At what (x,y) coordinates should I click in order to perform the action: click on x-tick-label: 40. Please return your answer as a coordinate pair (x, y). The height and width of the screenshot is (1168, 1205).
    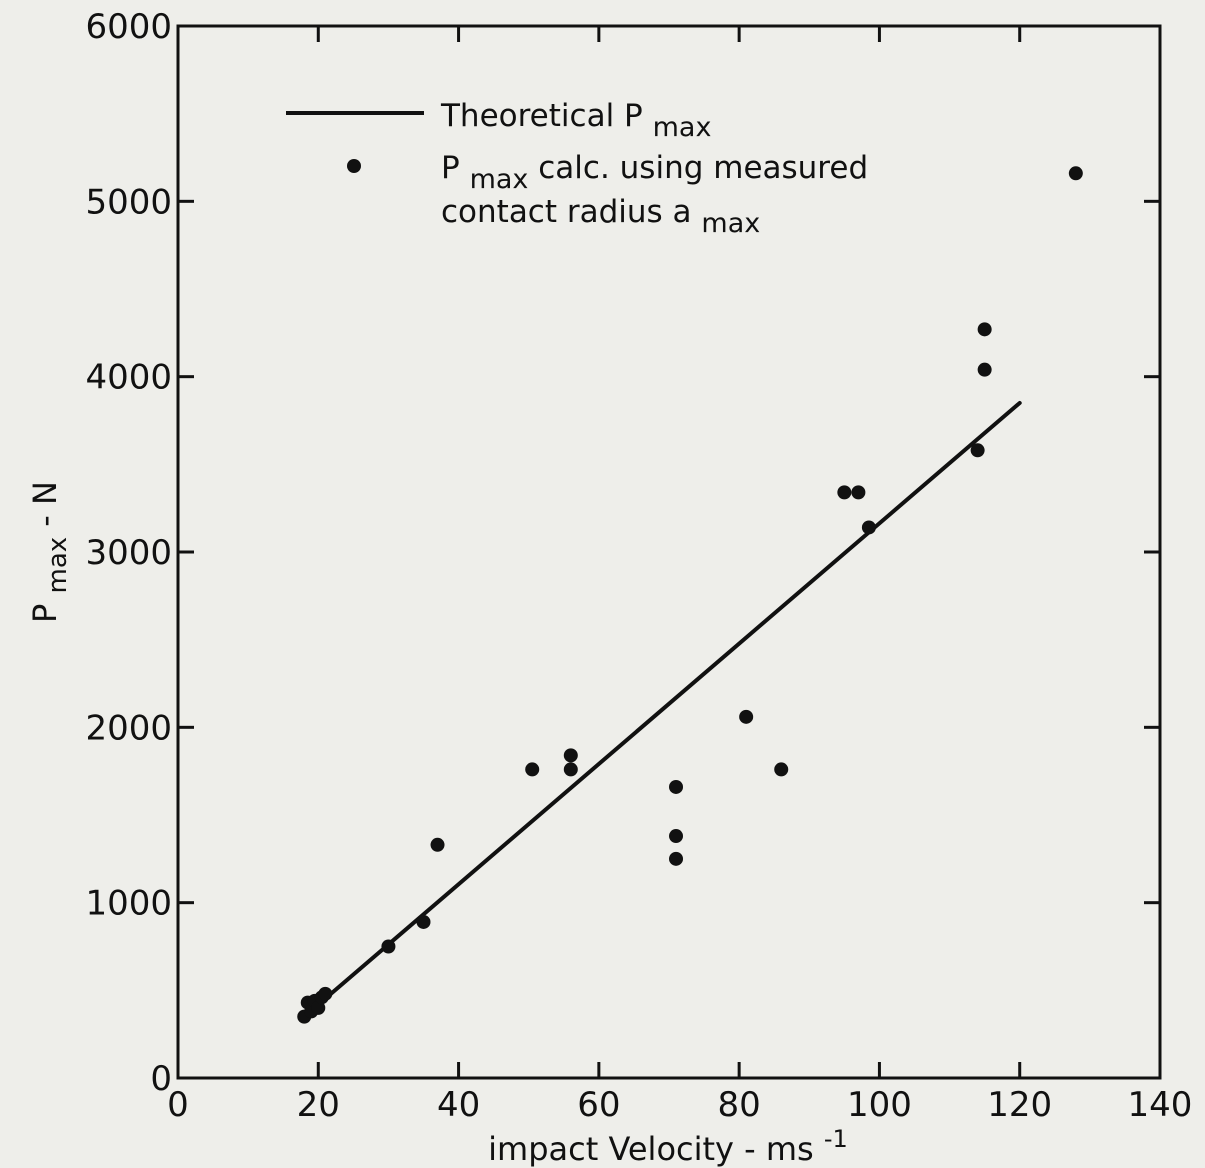
    Looking at the image, I should click on (458, 1105).